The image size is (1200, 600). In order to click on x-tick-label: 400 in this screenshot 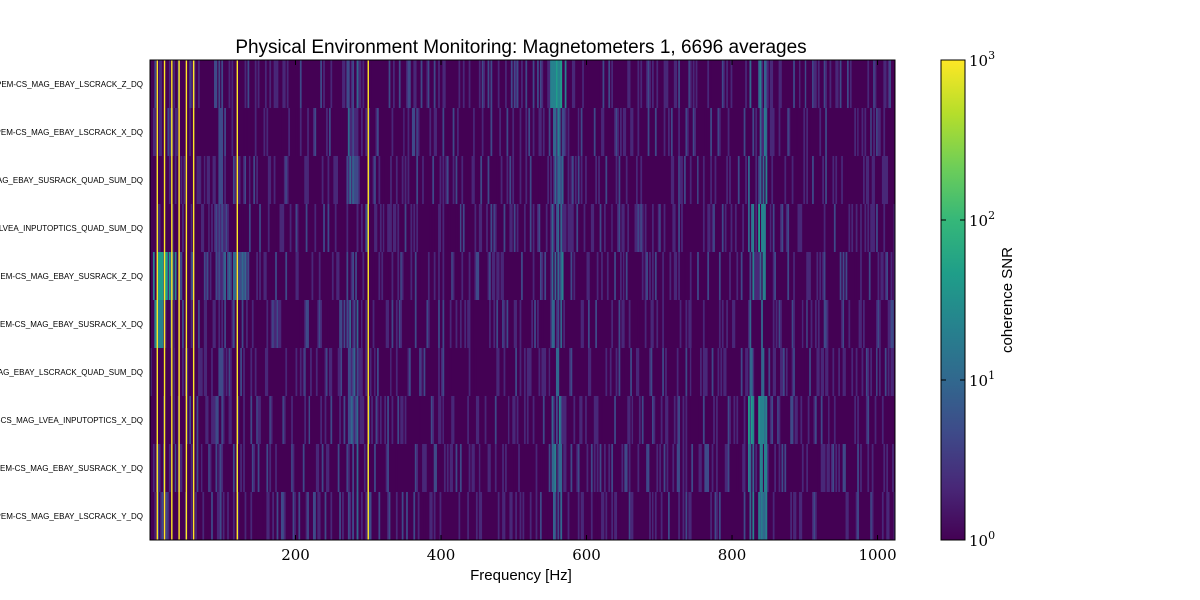, I will do `click(441, 555)`.